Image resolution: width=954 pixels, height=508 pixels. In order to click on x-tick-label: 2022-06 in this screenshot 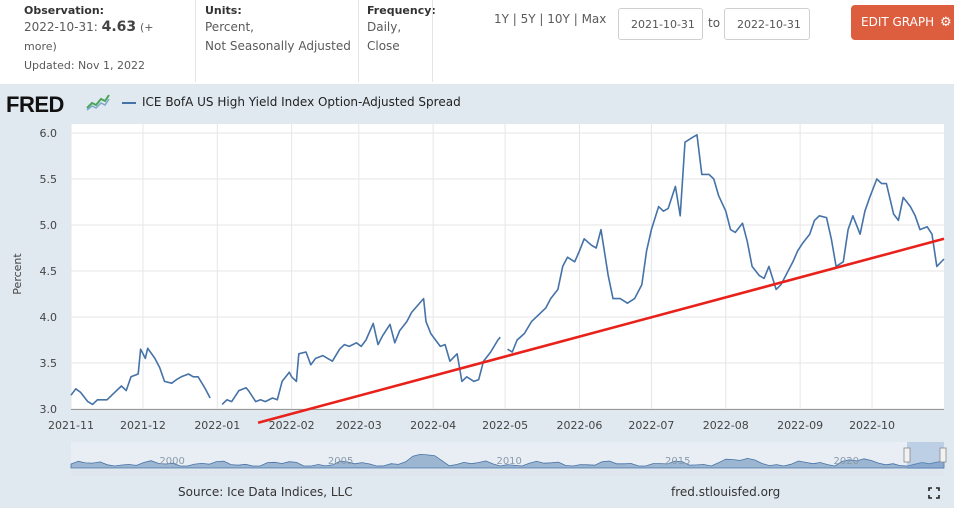, I will do `click(579, 425)`.